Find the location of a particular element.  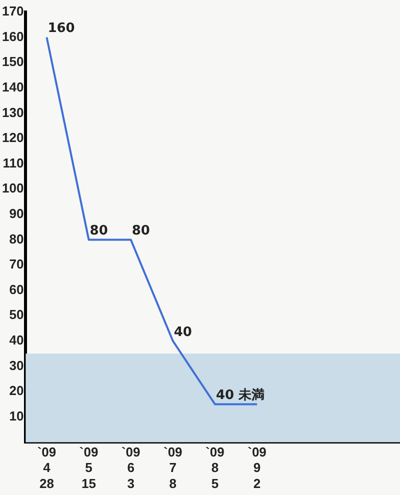

y-tick-label: 140 is located at coordinates (13, 86).